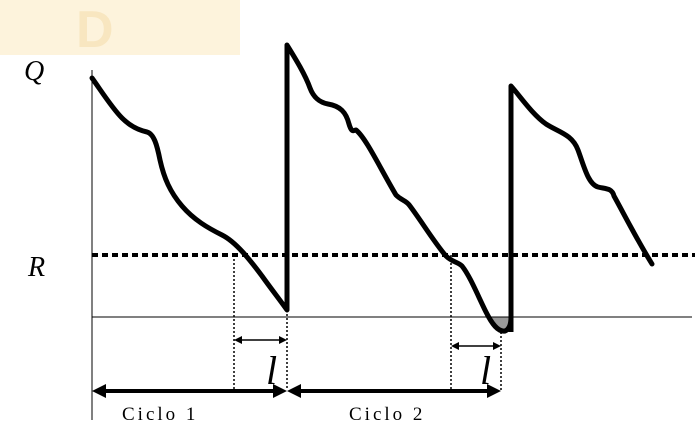  I want to click on cycle-2-arrow, so click(394, 391).